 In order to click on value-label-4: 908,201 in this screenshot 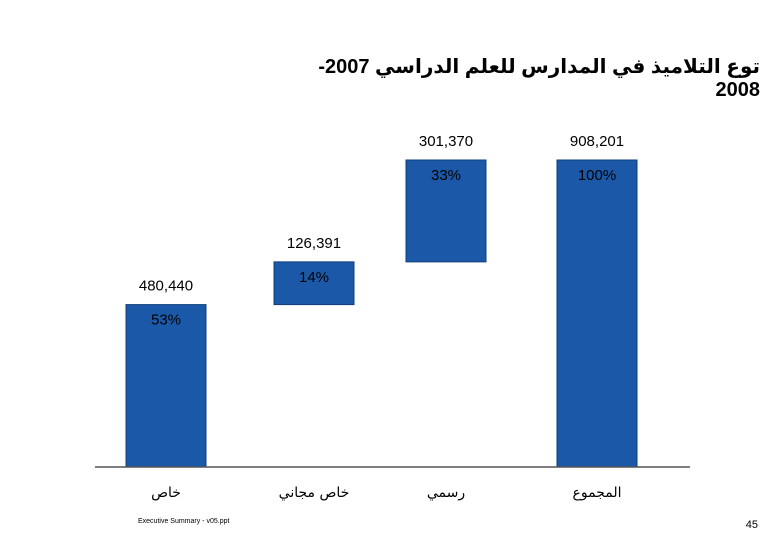, I will do `click(597, 141)`.